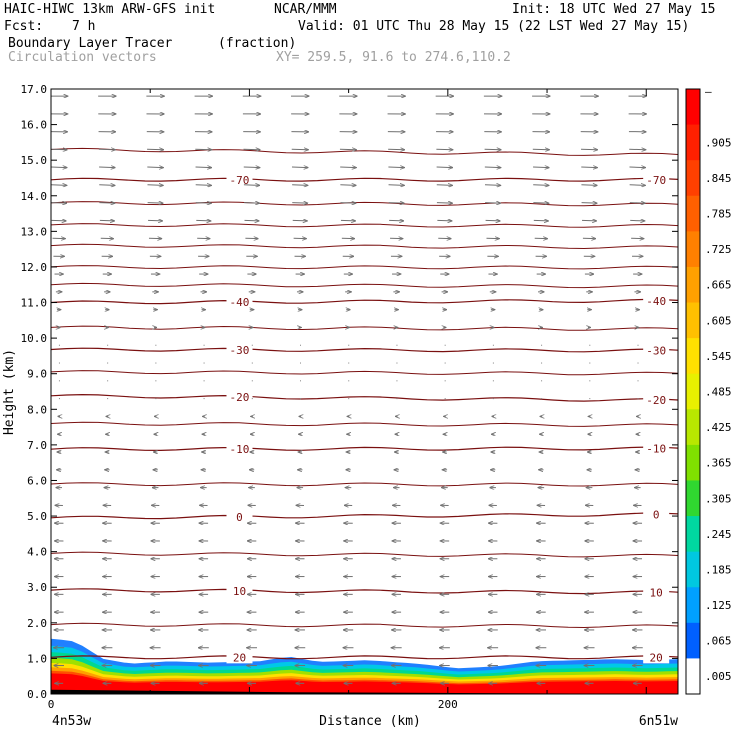  I want to click on y-tick-label: 16.0, so click(34, 125).